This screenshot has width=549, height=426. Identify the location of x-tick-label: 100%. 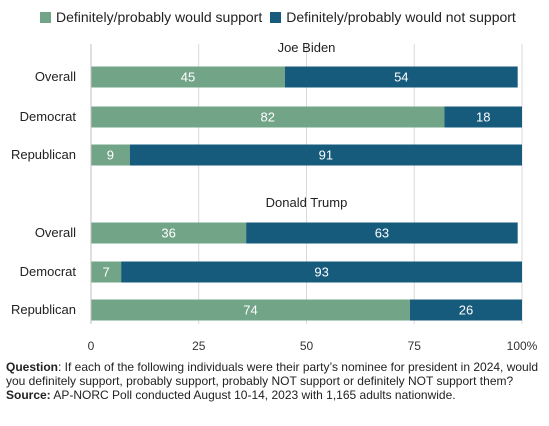
(522, 346).